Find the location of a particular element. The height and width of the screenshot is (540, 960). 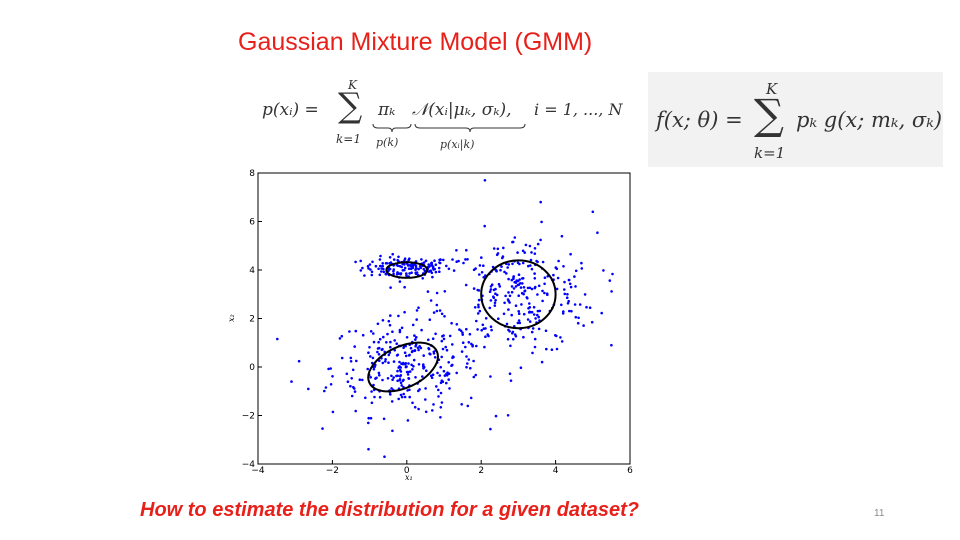

x-tick-label: 2 is located at coordinates (481, 471).